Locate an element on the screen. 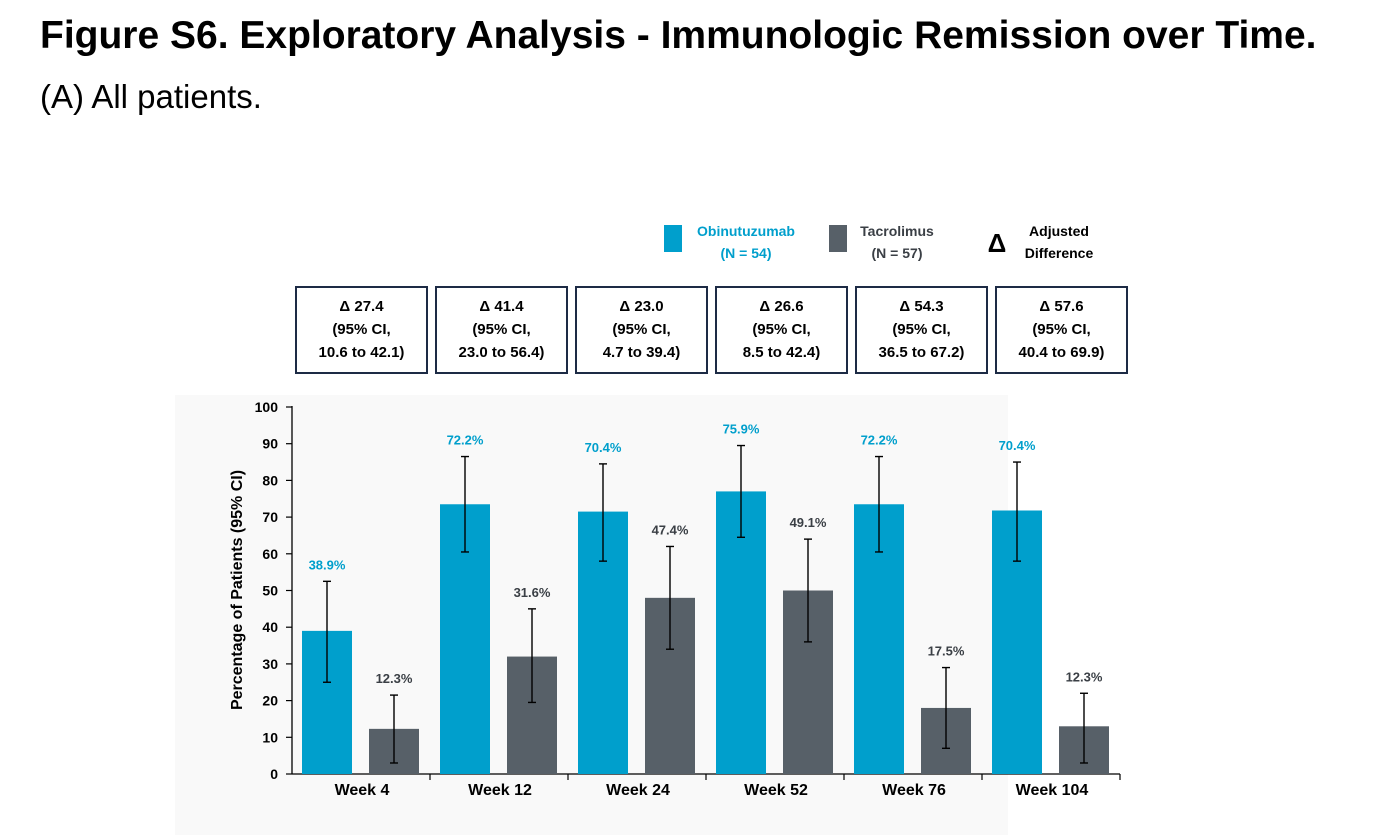 Image resolution: width=1376 pixels, height=835 pixels. difference-ci-range: 36.5 to 67.2) is located at coordinates (922, 352).